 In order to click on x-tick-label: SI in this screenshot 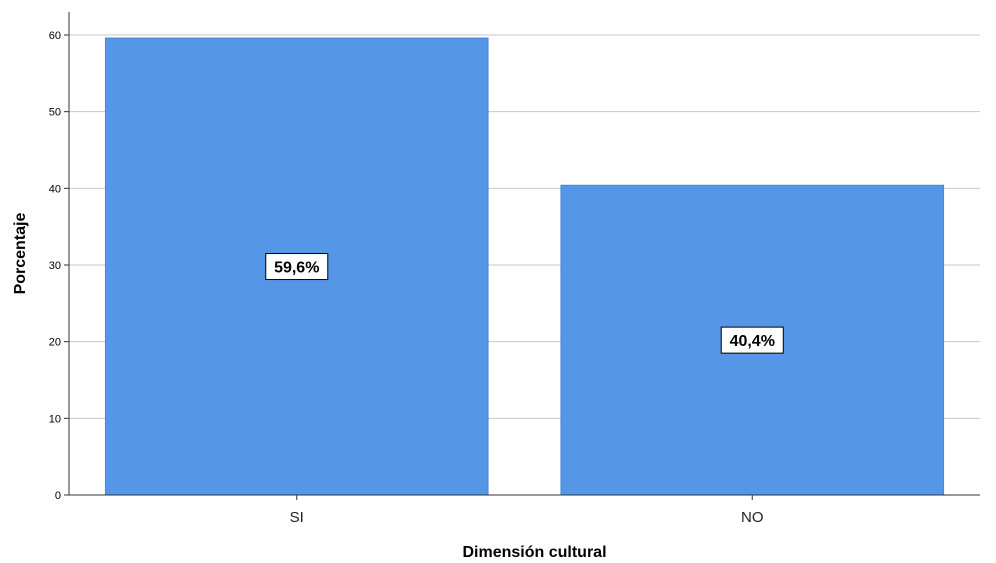, I will do `click(297, 517)`.